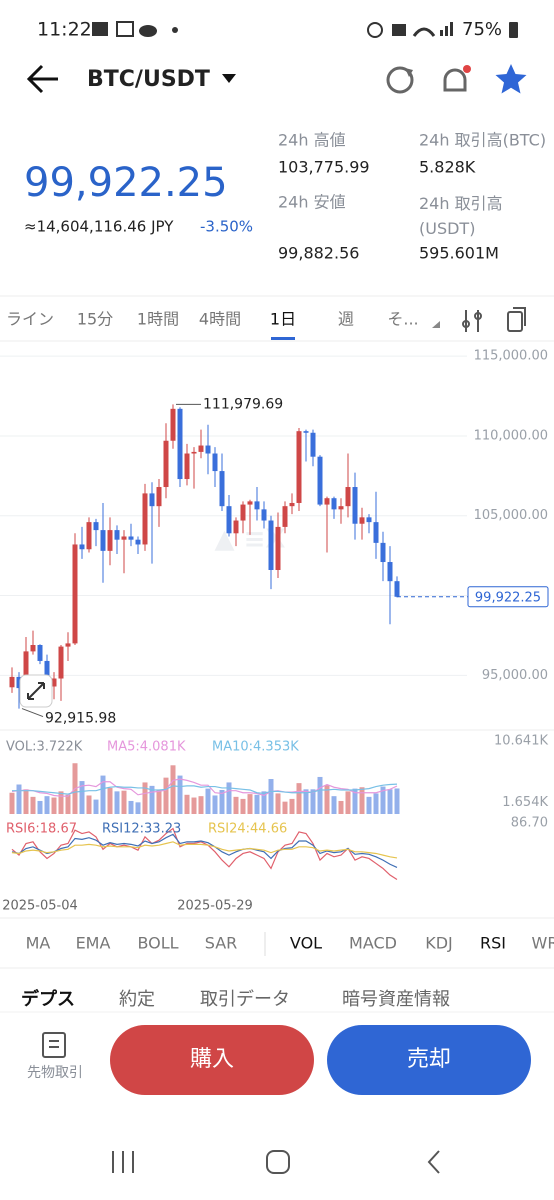 Image resolution: width=554 pixels, height=1200 pixels. What do you see at coordinates (439, 943) in the screenshot?
I see `indicator-tab: KDJ` at bounding box center [439, 943].